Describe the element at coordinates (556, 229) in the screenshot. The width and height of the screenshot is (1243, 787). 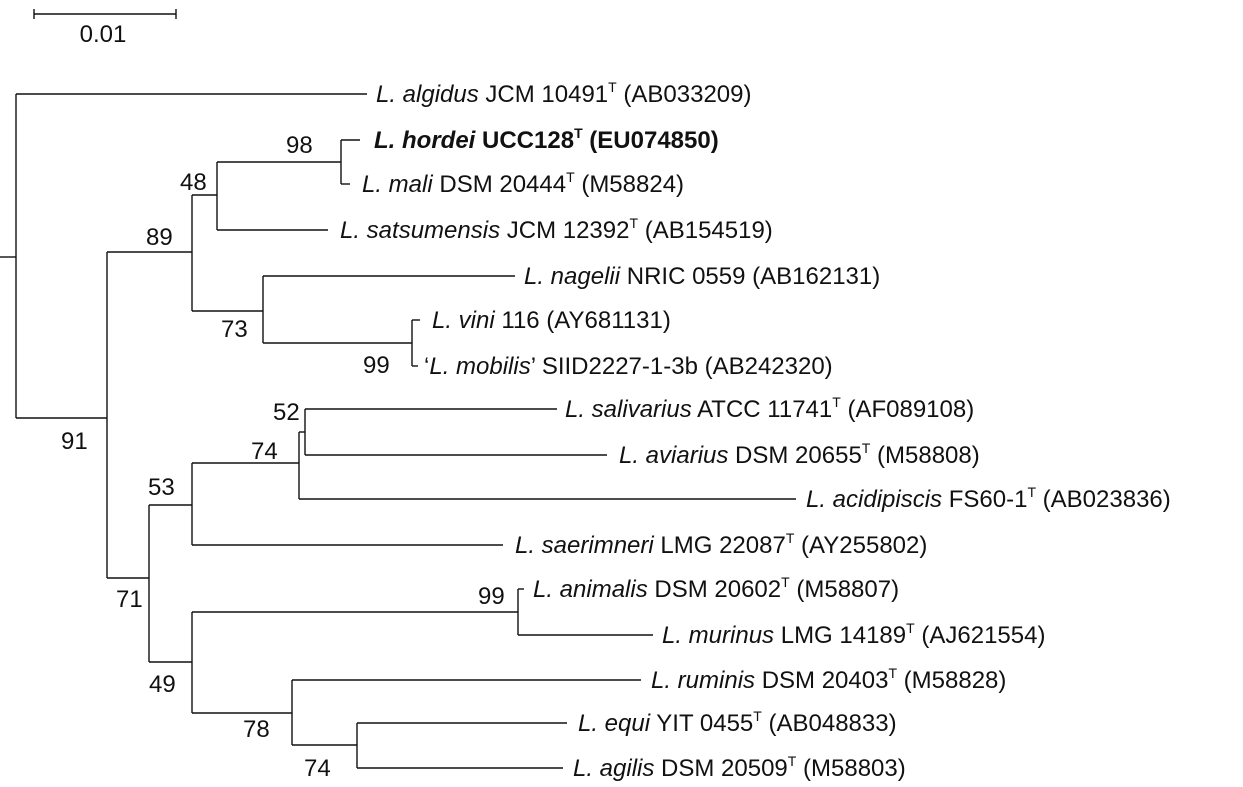
I see `taxon-label: L. satsumensis JCM 12392T (AB154519)` at that location.